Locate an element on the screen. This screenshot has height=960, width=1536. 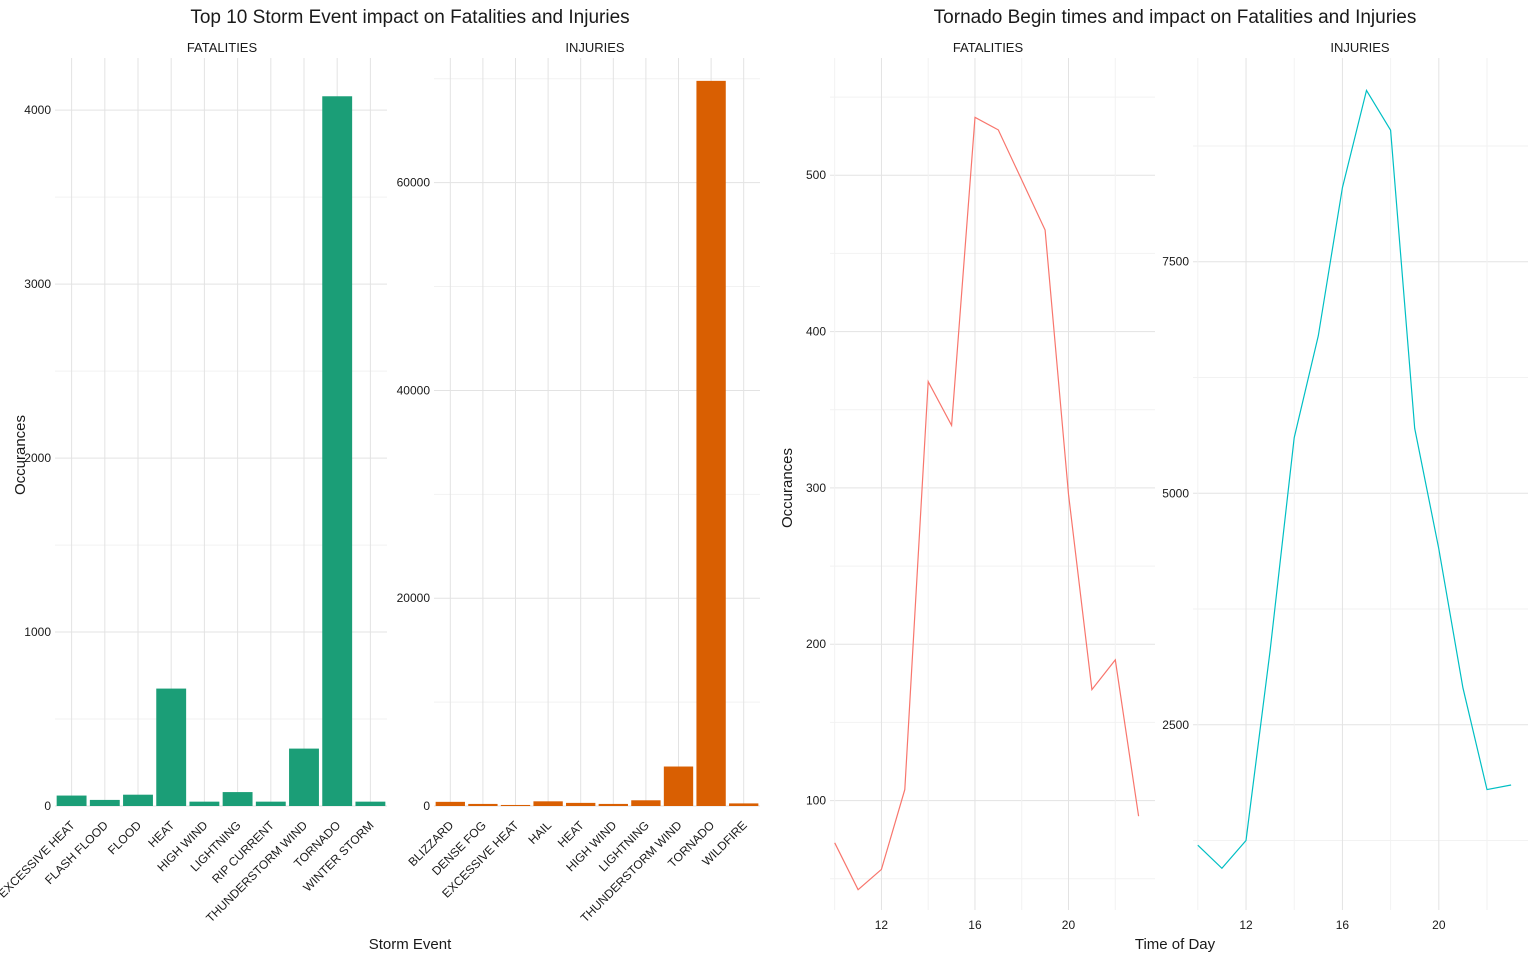
injuries-bar-bar-hail is located at coordinates (548, 803).